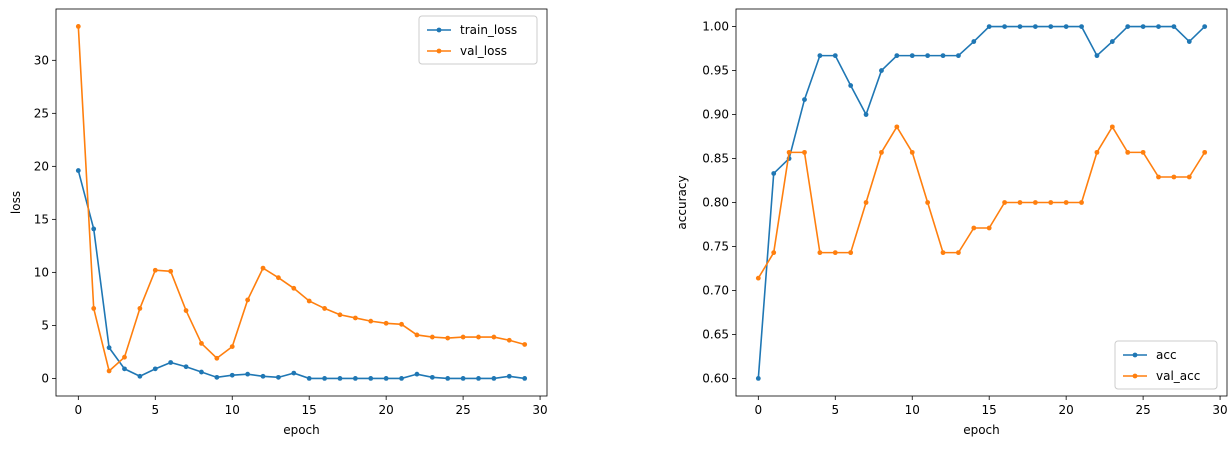 Image resolution: width=1231 pixels, height=452 pixels. I want to click on y-tick-label: 0, so click(45, 378).